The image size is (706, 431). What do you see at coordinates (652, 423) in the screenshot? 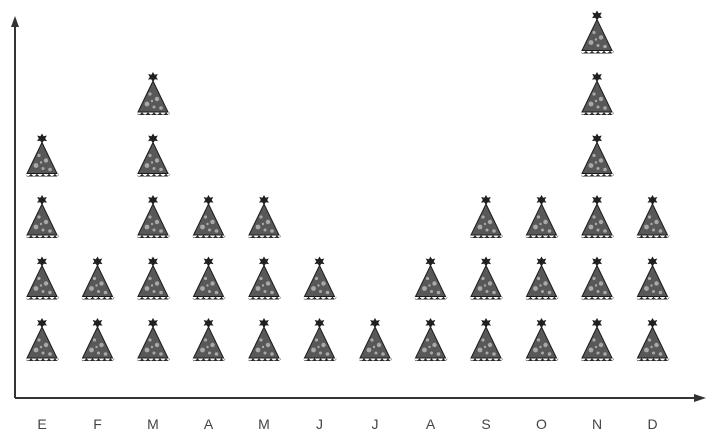
I see `x-tick-label: D` at bounding box center [652, 423].